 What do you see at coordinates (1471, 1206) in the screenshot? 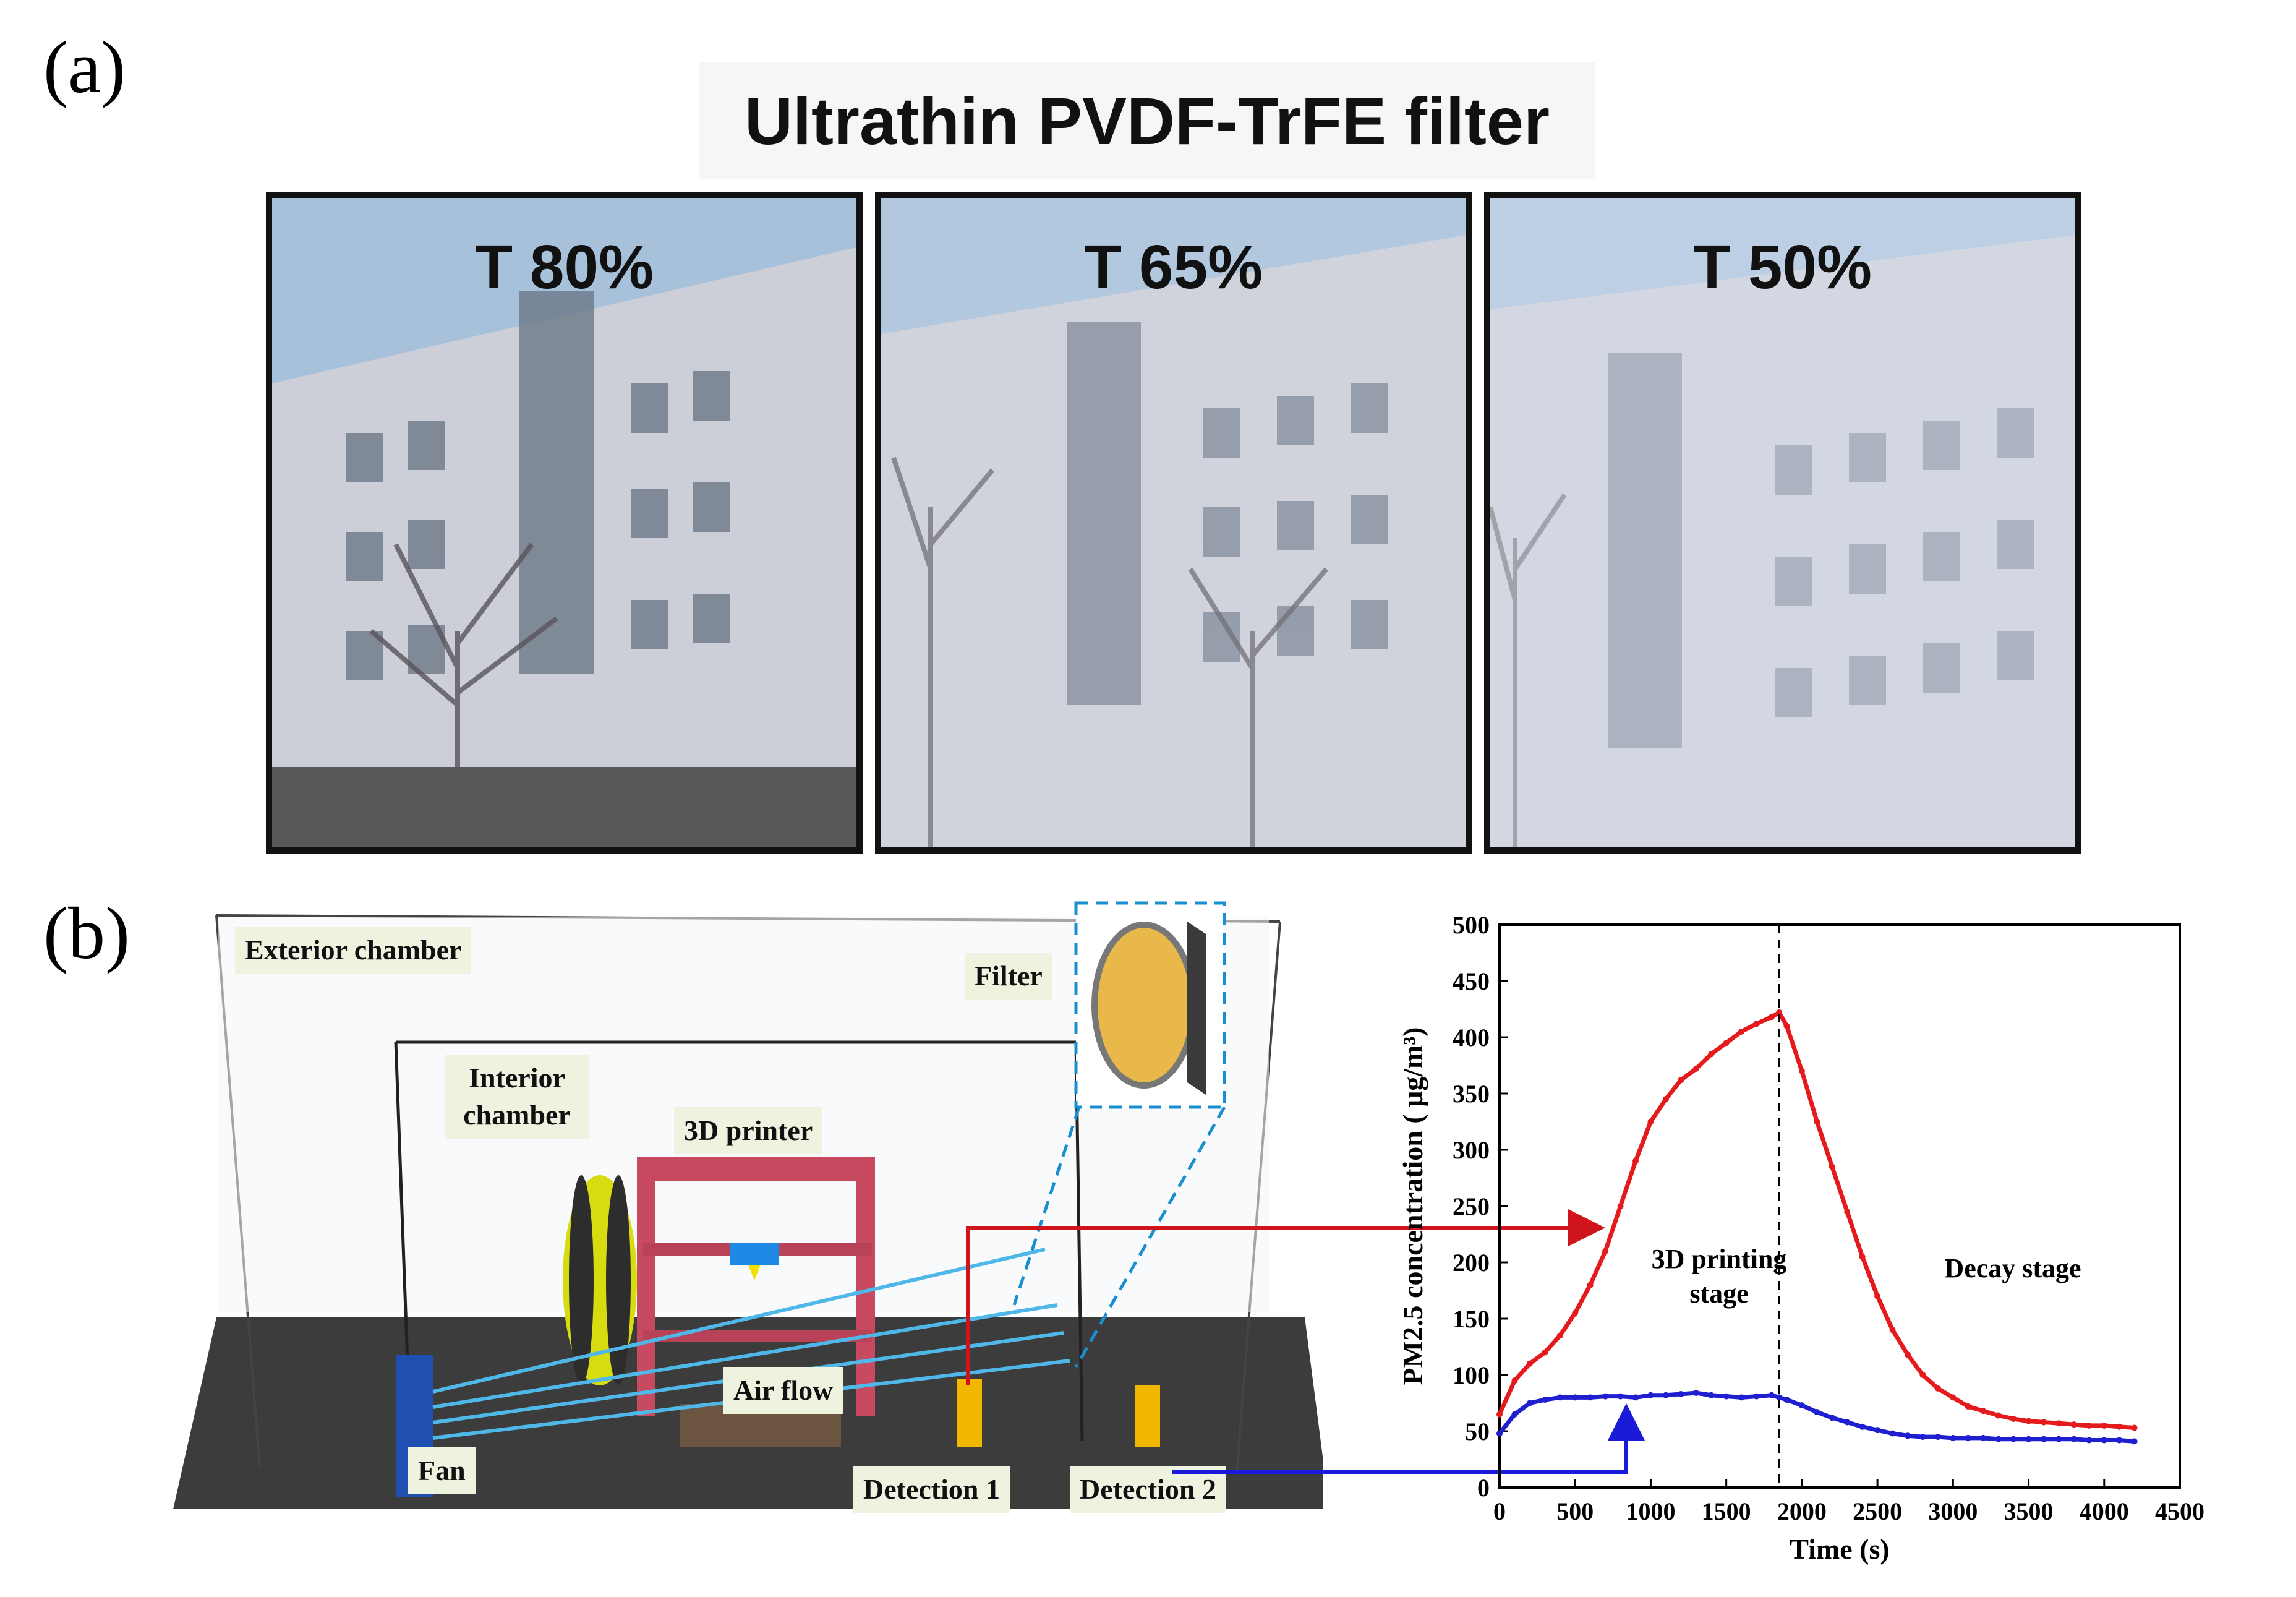
I see `y-tick-label: 250` at bounding box center [1471, 1206].